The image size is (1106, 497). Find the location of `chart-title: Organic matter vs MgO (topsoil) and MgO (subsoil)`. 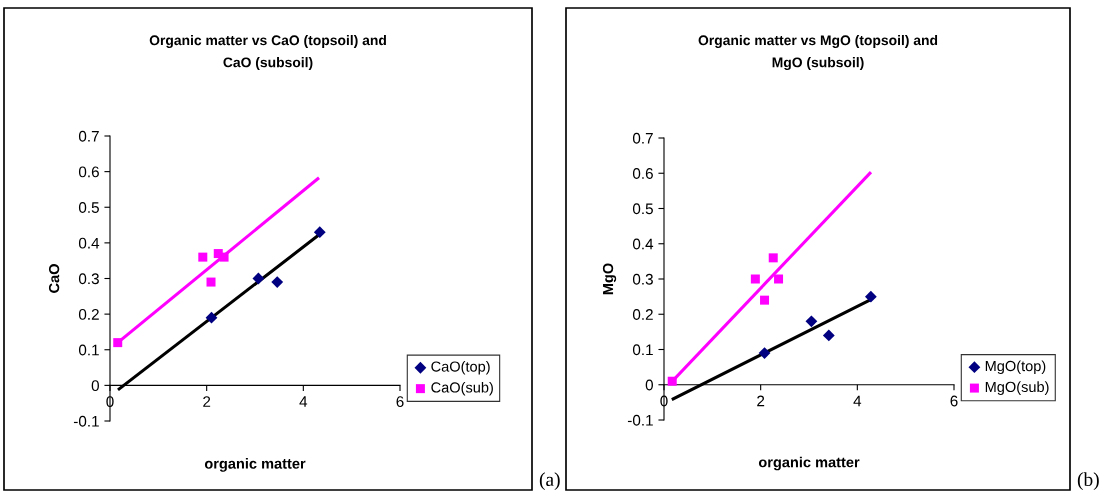

chart-title: Organic matter vs MgO (topsoil) and MgO (subsoil) is located at coordinates (818, 53).